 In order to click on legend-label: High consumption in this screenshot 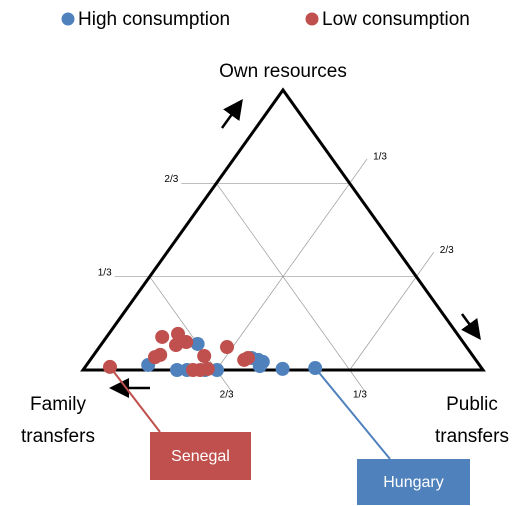, I will do `click(154, 19)`.